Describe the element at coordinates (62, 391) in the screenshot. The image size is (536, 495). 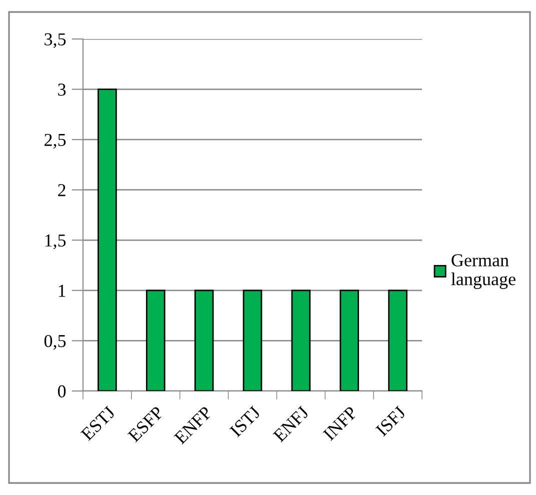
I see `y-tick-label: 0` at that location.